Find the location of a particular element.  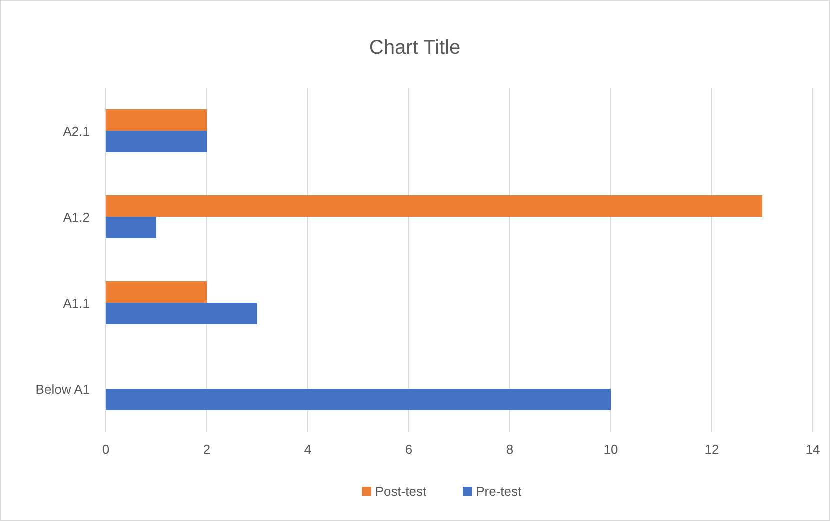

legend-label: Pre-test is located at coordinates (499, 491).